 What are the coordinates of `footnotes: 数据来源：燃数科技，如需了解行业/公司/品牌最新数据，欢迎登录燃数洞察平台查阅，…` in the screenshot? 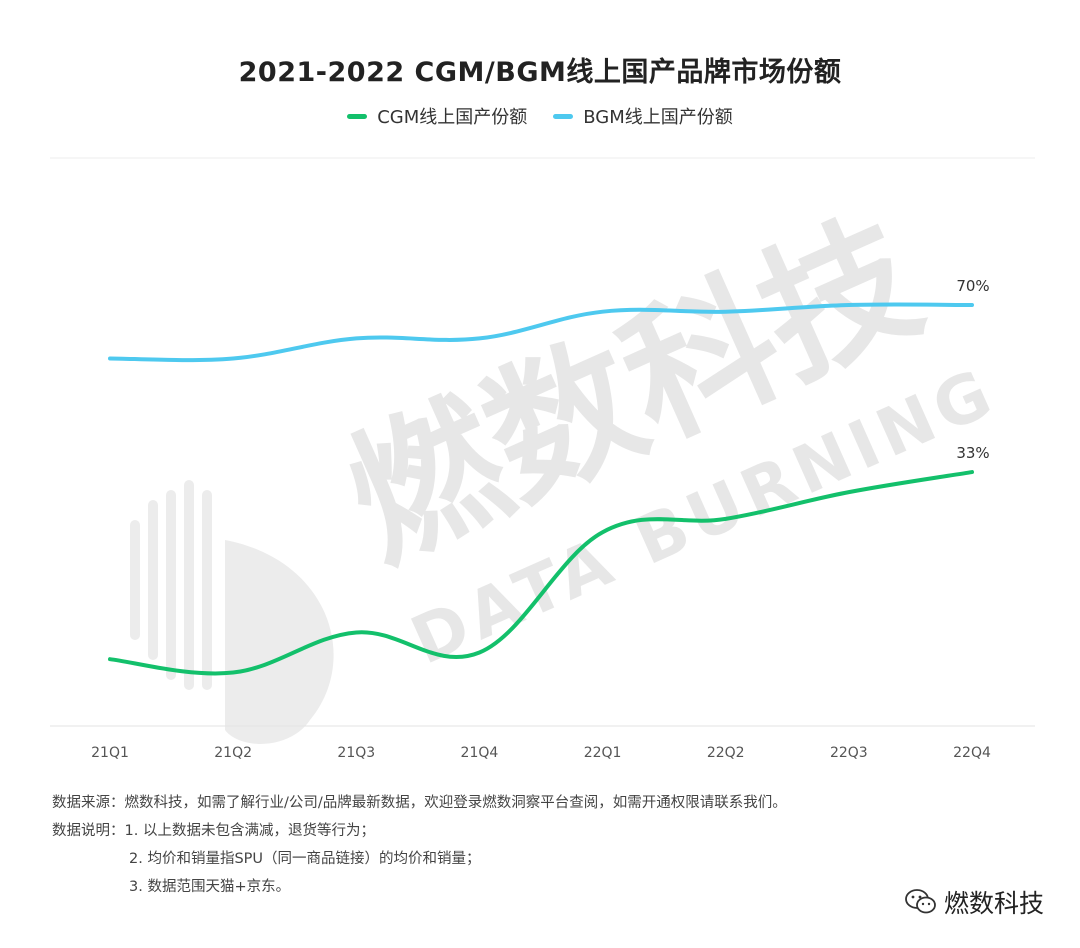 It's located at (419, 852).